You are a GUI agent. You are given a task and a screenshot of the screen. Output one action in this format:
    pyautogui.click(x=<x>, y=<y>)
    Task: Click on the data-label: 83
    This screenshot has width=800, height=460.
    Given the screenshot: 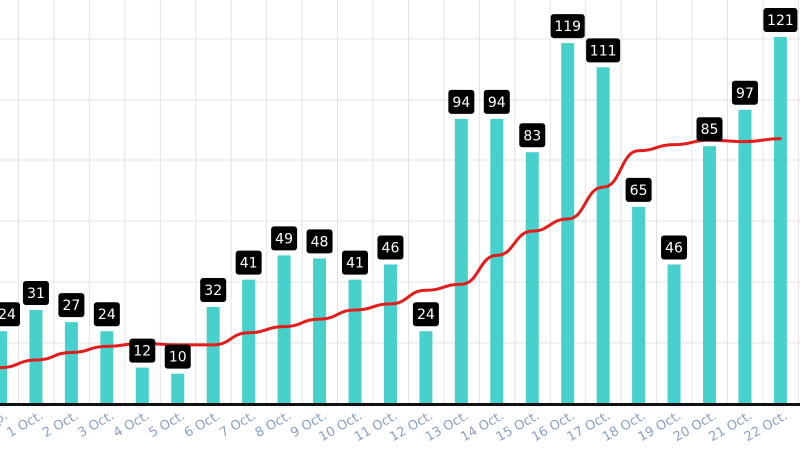 What is the action you would take?
    pyautogui.click(x=532, y=135)
    